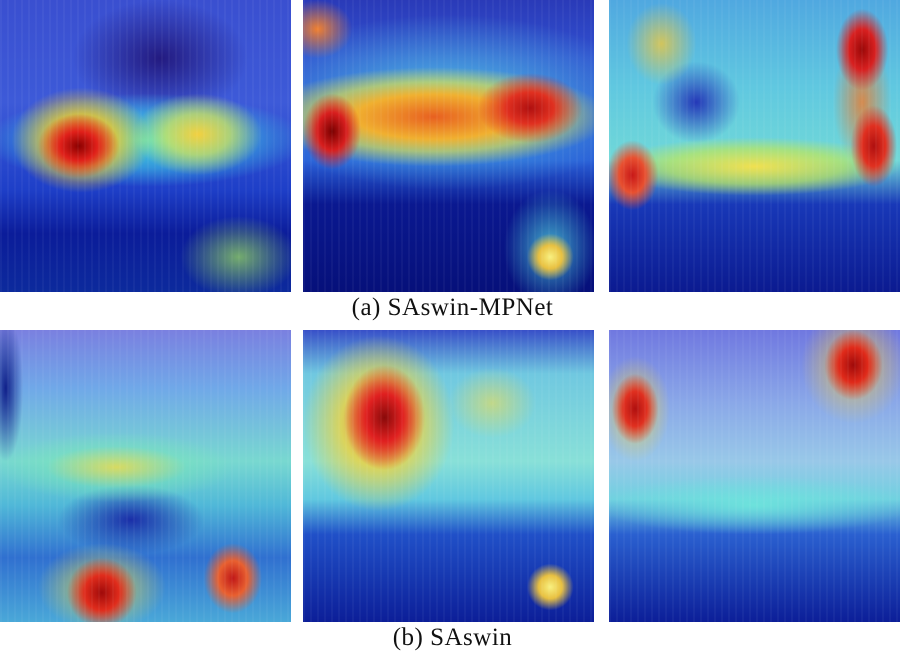 The image size is (905, 659). I want to click on caption-a: (a) SAswin-MPNet, so click(452, 307).